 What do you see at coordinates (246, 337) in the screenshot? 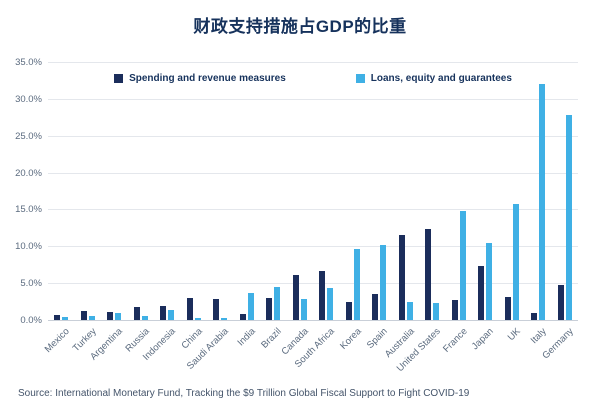
I see `x-tick-label: India` at bounding box center [246, 337].